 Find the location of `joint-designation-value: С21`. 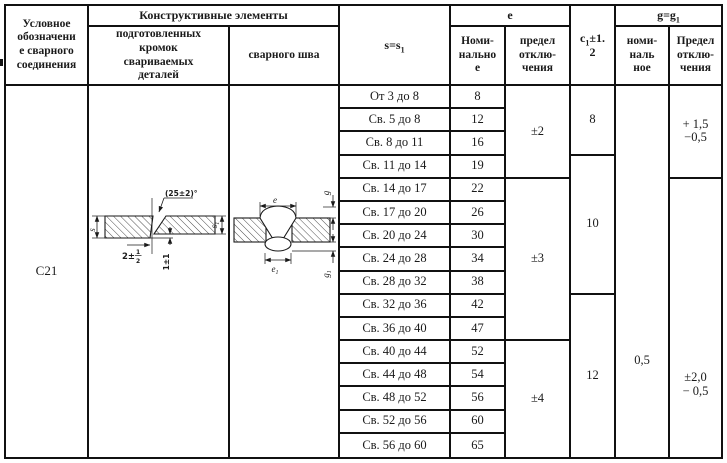

joint-designation-value: С21 is located at coordinates (47, 271).